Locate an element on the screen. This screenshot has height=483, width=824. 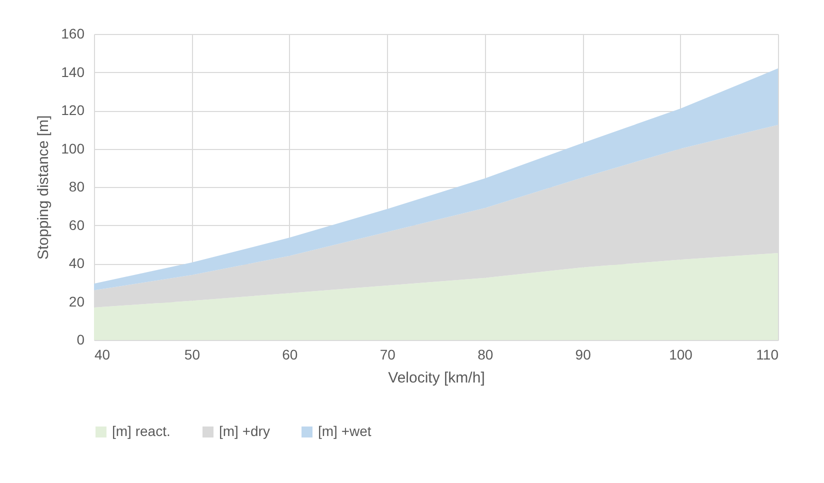
legend-label: [m] +wet is located at coordinates (345, 431).